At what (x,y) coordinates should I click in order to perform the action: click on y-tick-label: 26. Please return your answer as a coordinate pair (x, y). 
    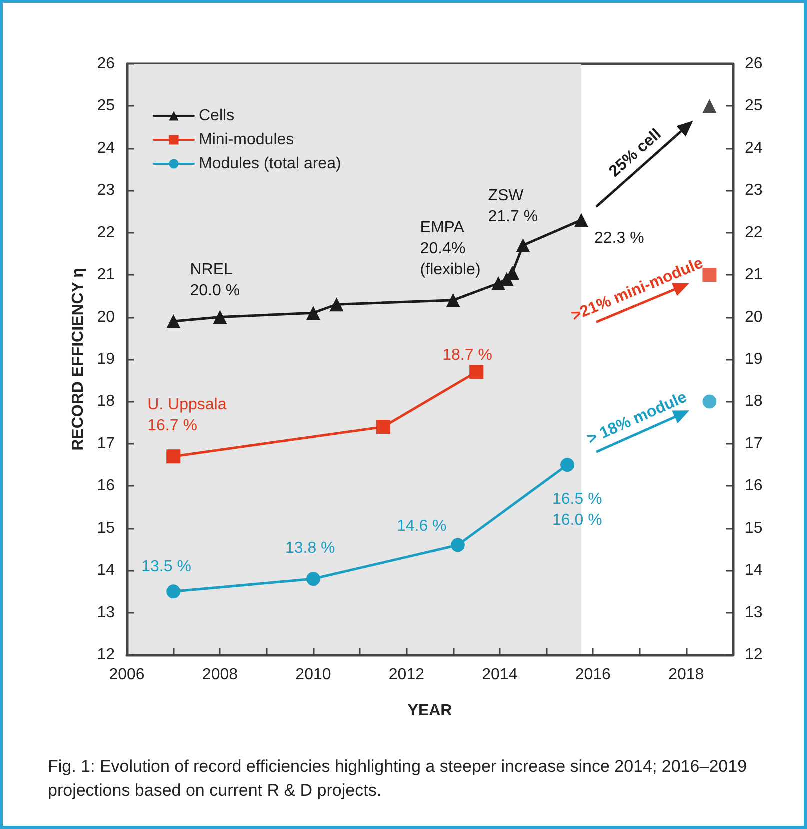
    Looking at the image, I should click on (106, 64).